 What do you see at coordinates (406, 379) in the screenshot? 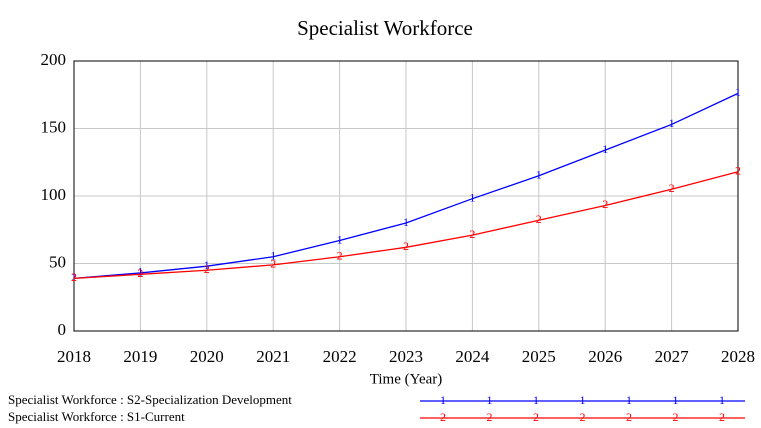
I see `x-axis-label: Time (Year)` at bounding box center [406, 379].